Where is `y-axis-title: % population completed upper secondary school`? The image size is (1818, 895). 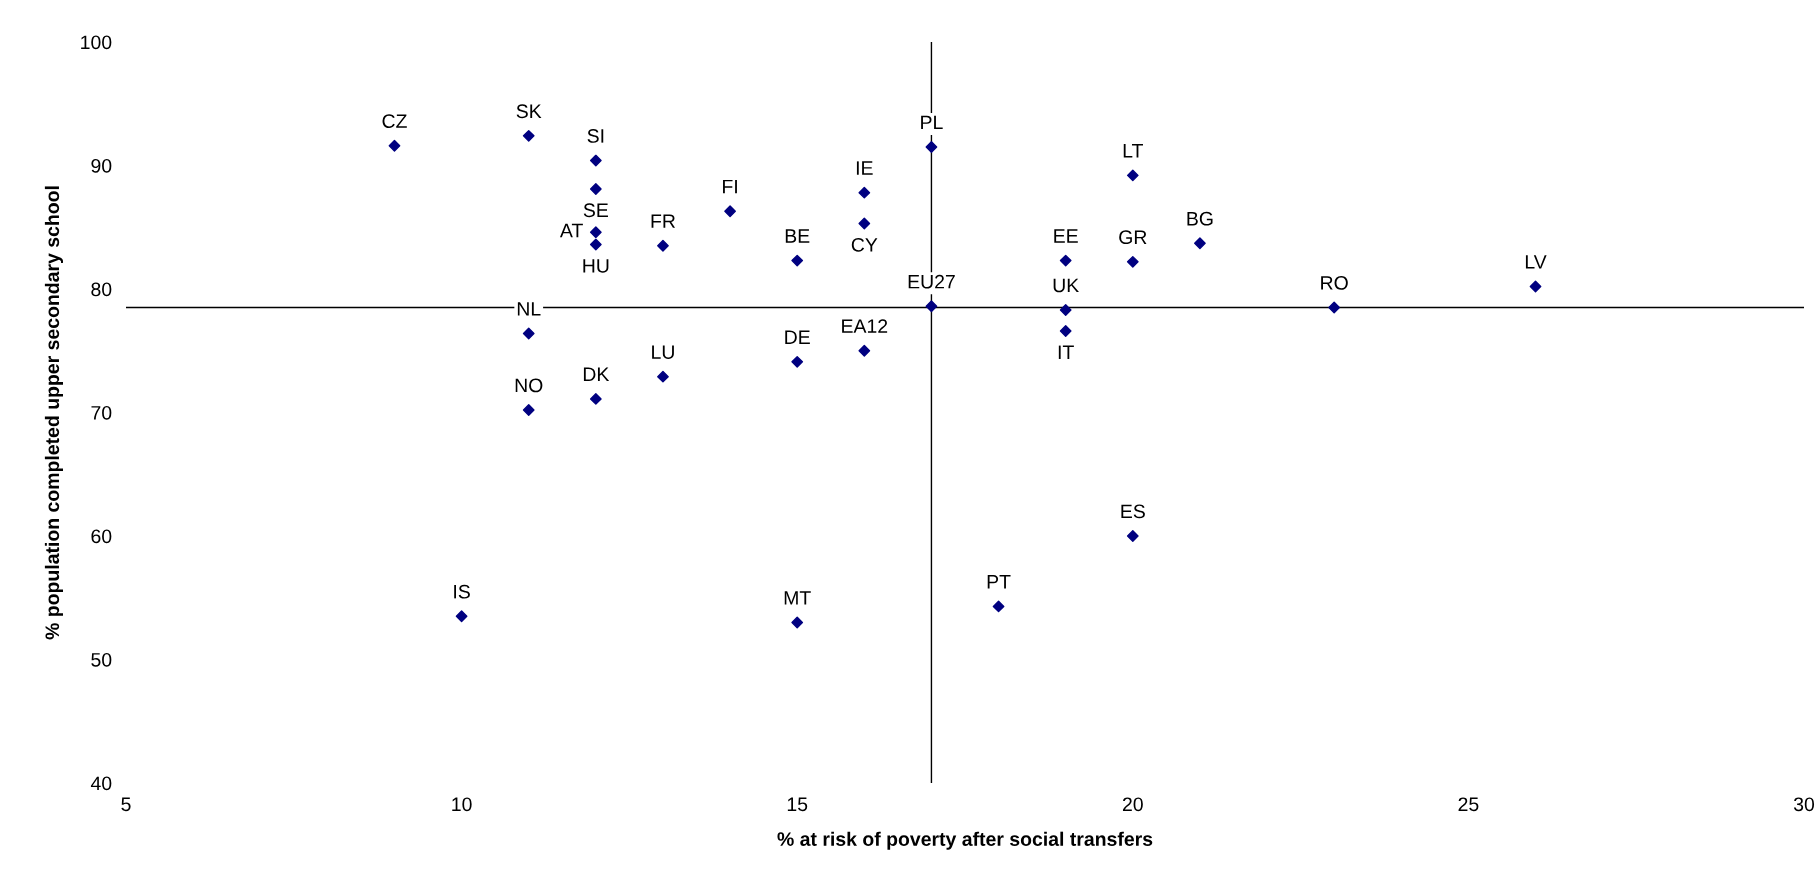
y-axis-title: % population completed upper secondary school is located at coordinates (54, 413).